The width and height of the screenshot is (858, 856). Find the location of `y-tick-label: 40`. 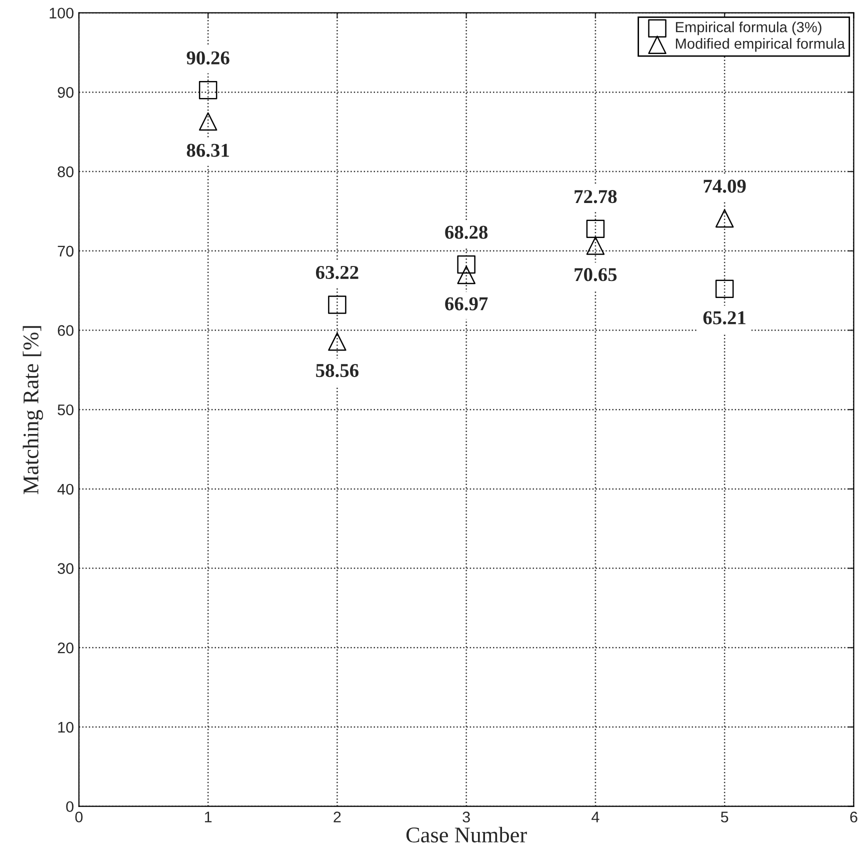

y-tick-label: 40 is located at coordinates (65, 489).